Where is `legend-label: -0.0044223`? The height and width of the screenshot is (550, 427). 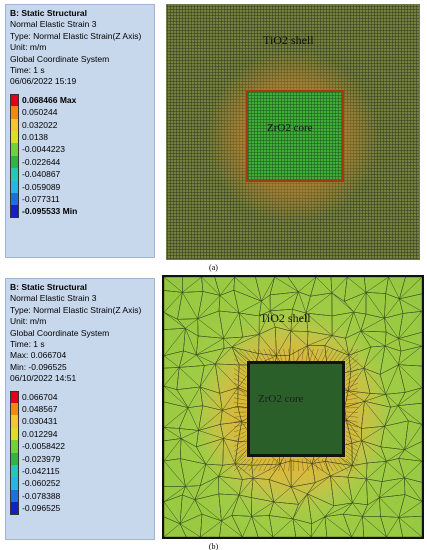
legend-label: -0.0044223 is located at coordinates (44, 149).